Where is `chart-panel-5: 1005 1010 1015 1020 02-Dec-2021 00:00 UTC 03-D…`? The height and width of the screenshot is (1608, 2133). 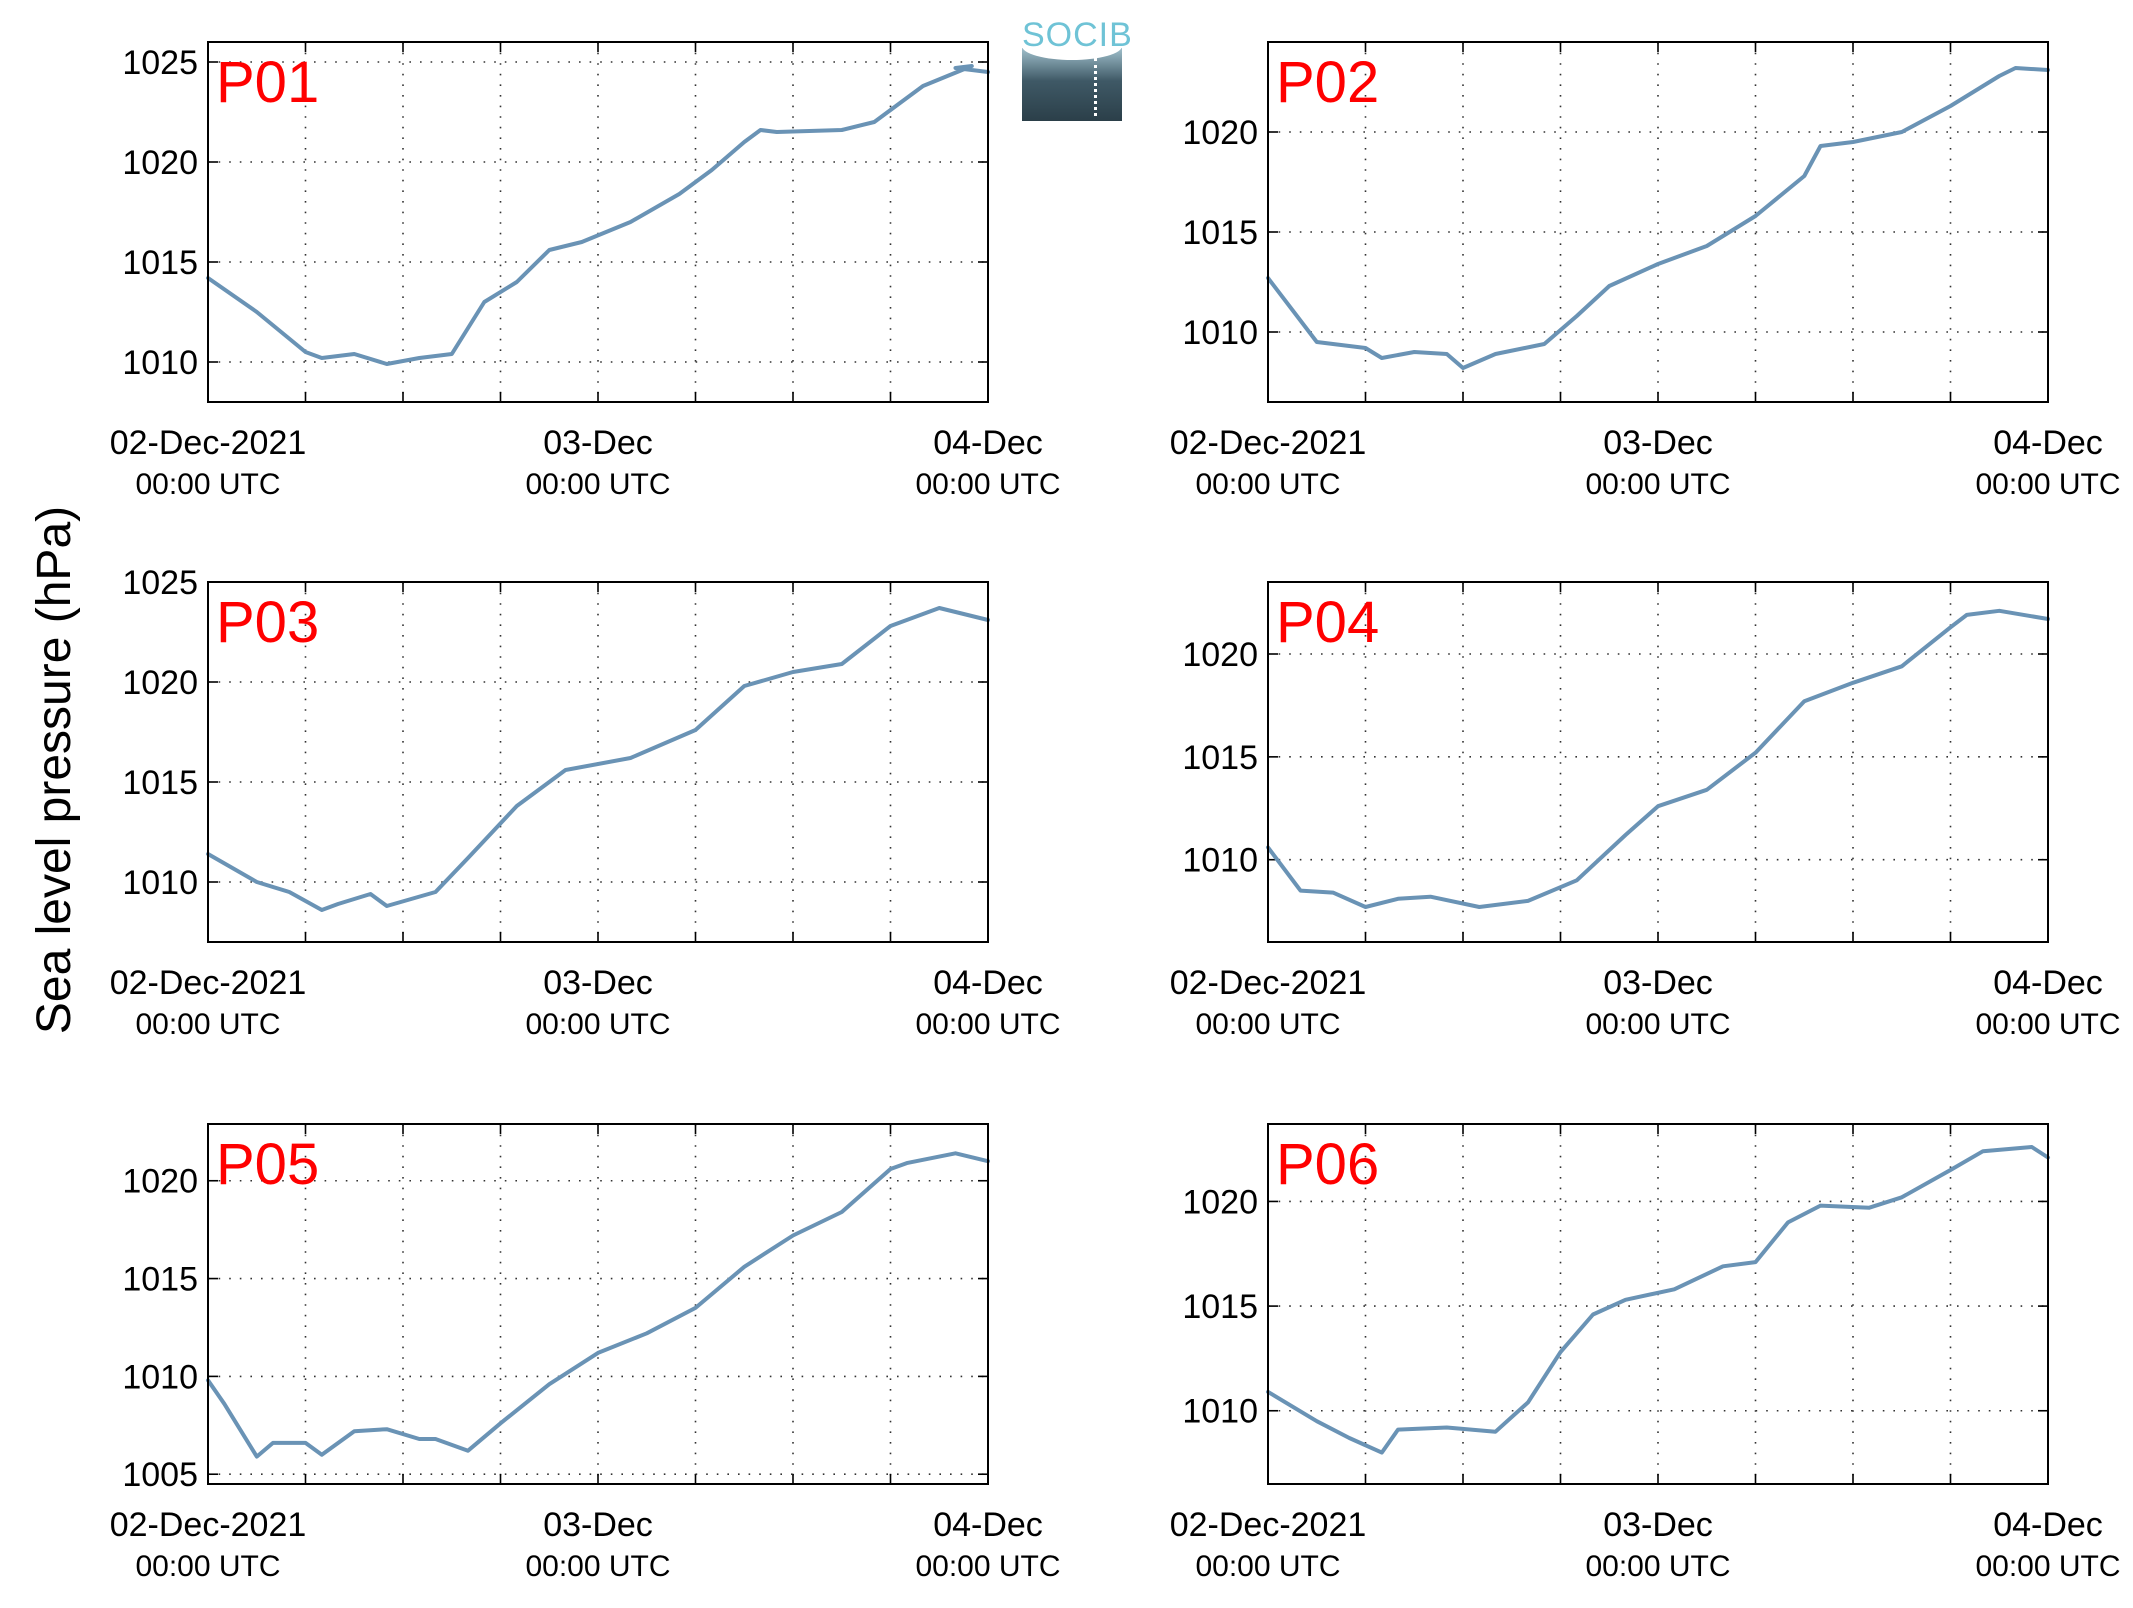
chart-panel-5: 1005 1010 1015 1020 02-Dec-2021 00:00 UTC 03-D… is located at coordinates (585, 1353).